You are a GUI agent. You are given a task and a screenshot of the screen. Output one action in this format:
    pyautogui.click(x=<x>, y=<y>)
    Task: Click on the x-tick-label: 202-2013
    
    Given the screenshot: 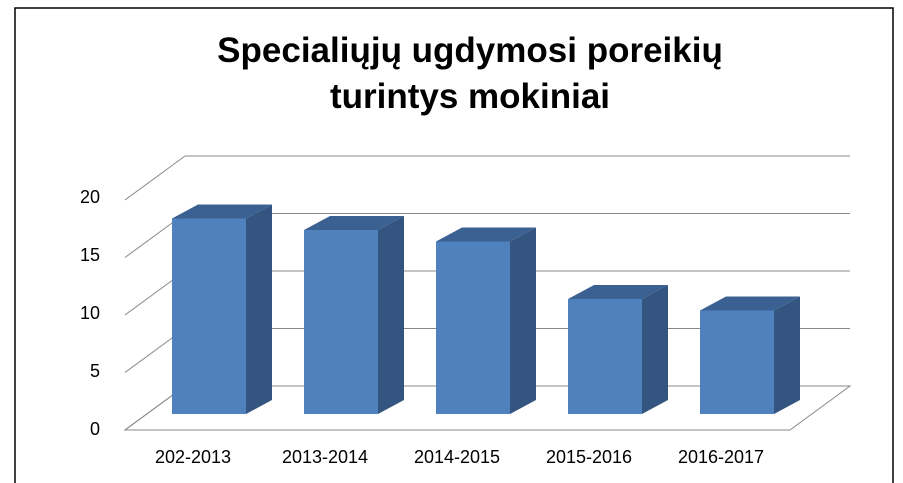 What is the action you would take?
    pyautogui.click(x=193, y=457)
    